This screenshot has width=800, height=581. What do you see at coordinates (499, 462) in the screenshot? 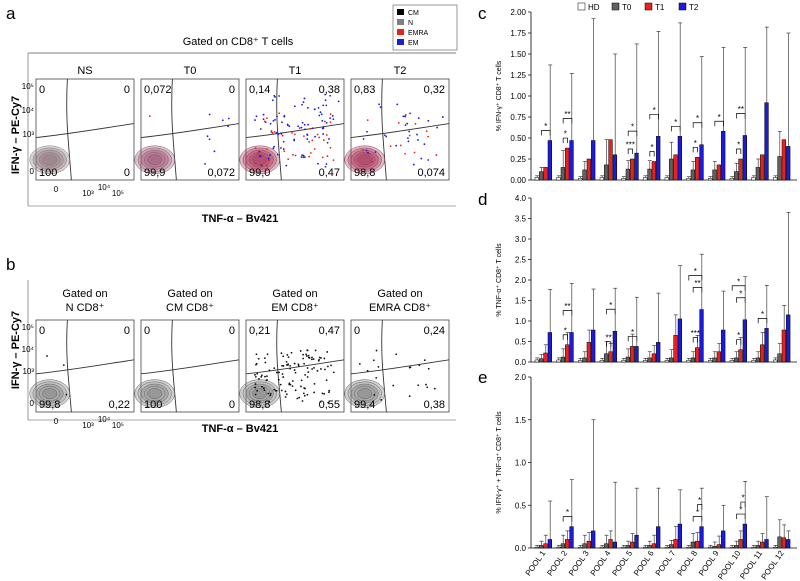
I see `y-axis-label: % IFN-γ⁺ + TNF-α⁺ CD8⁺ T cells` at bounding box center [499, 462].